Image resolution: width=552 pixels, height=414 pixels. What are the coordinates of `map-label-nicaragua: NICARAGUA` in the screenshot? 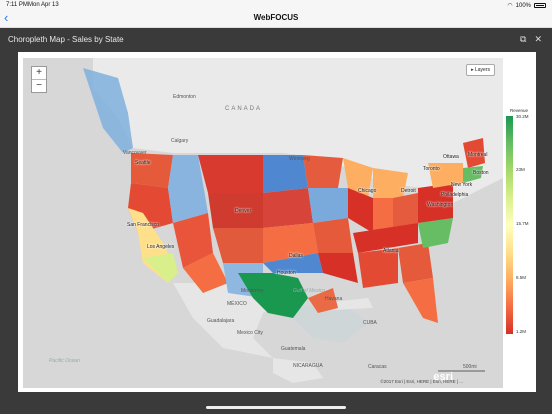 It's located at (308, 366).